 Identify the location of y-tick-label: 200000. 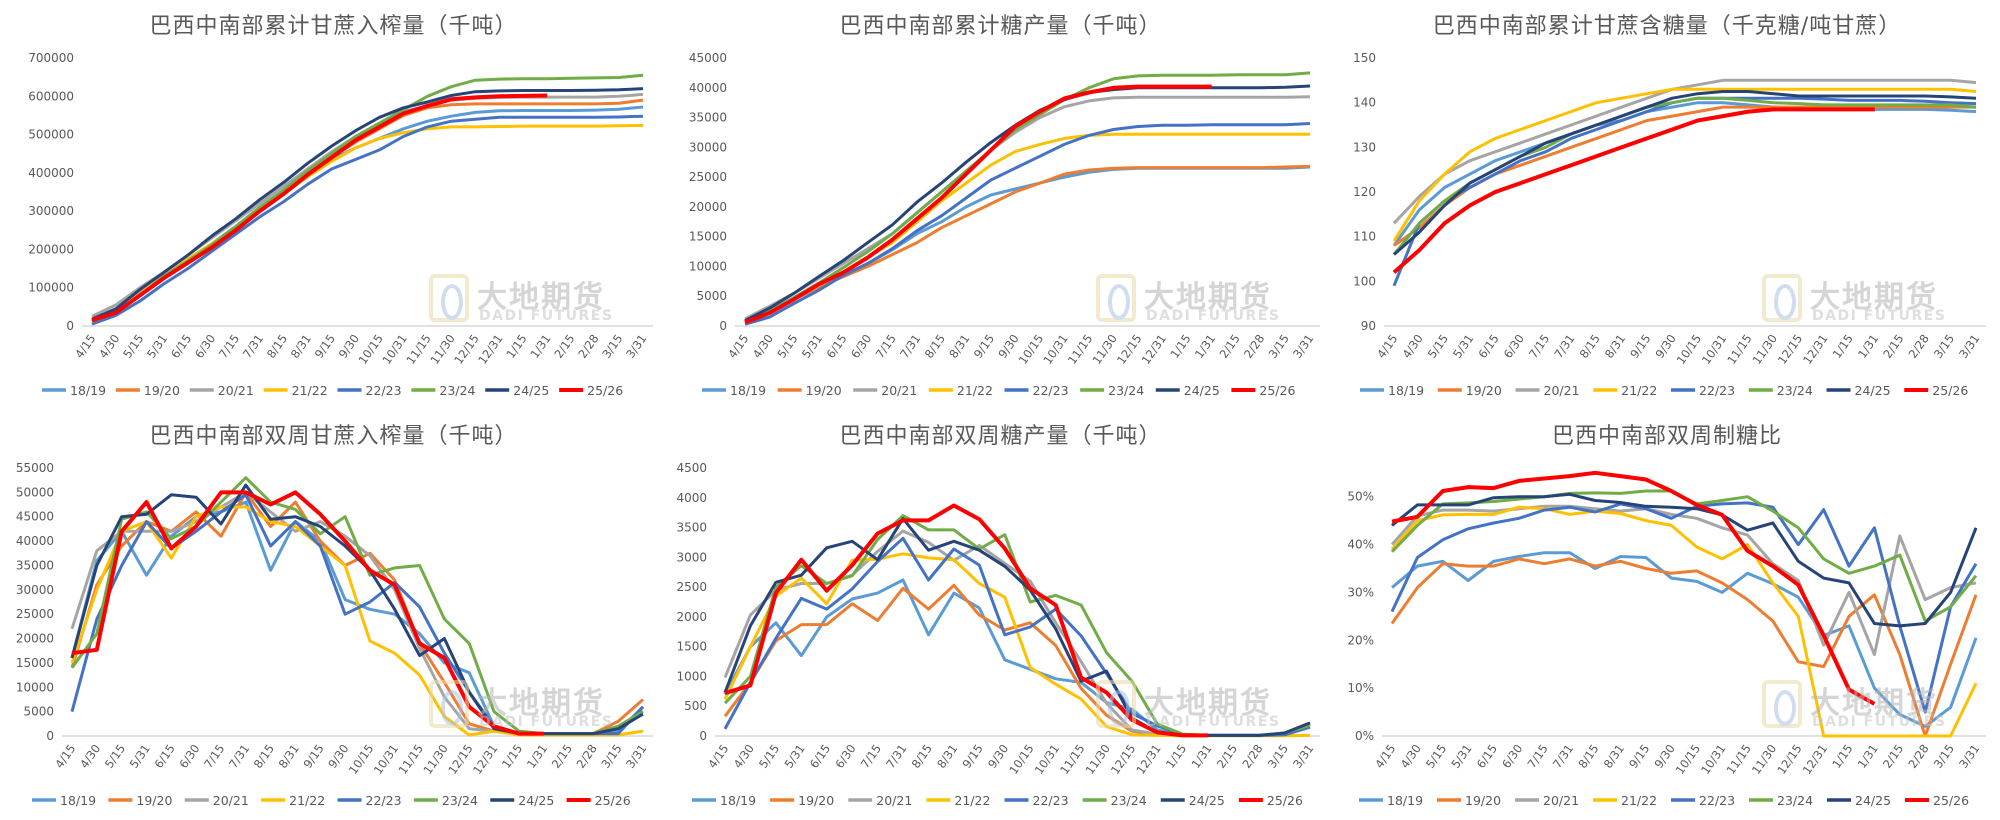
(51, 249).